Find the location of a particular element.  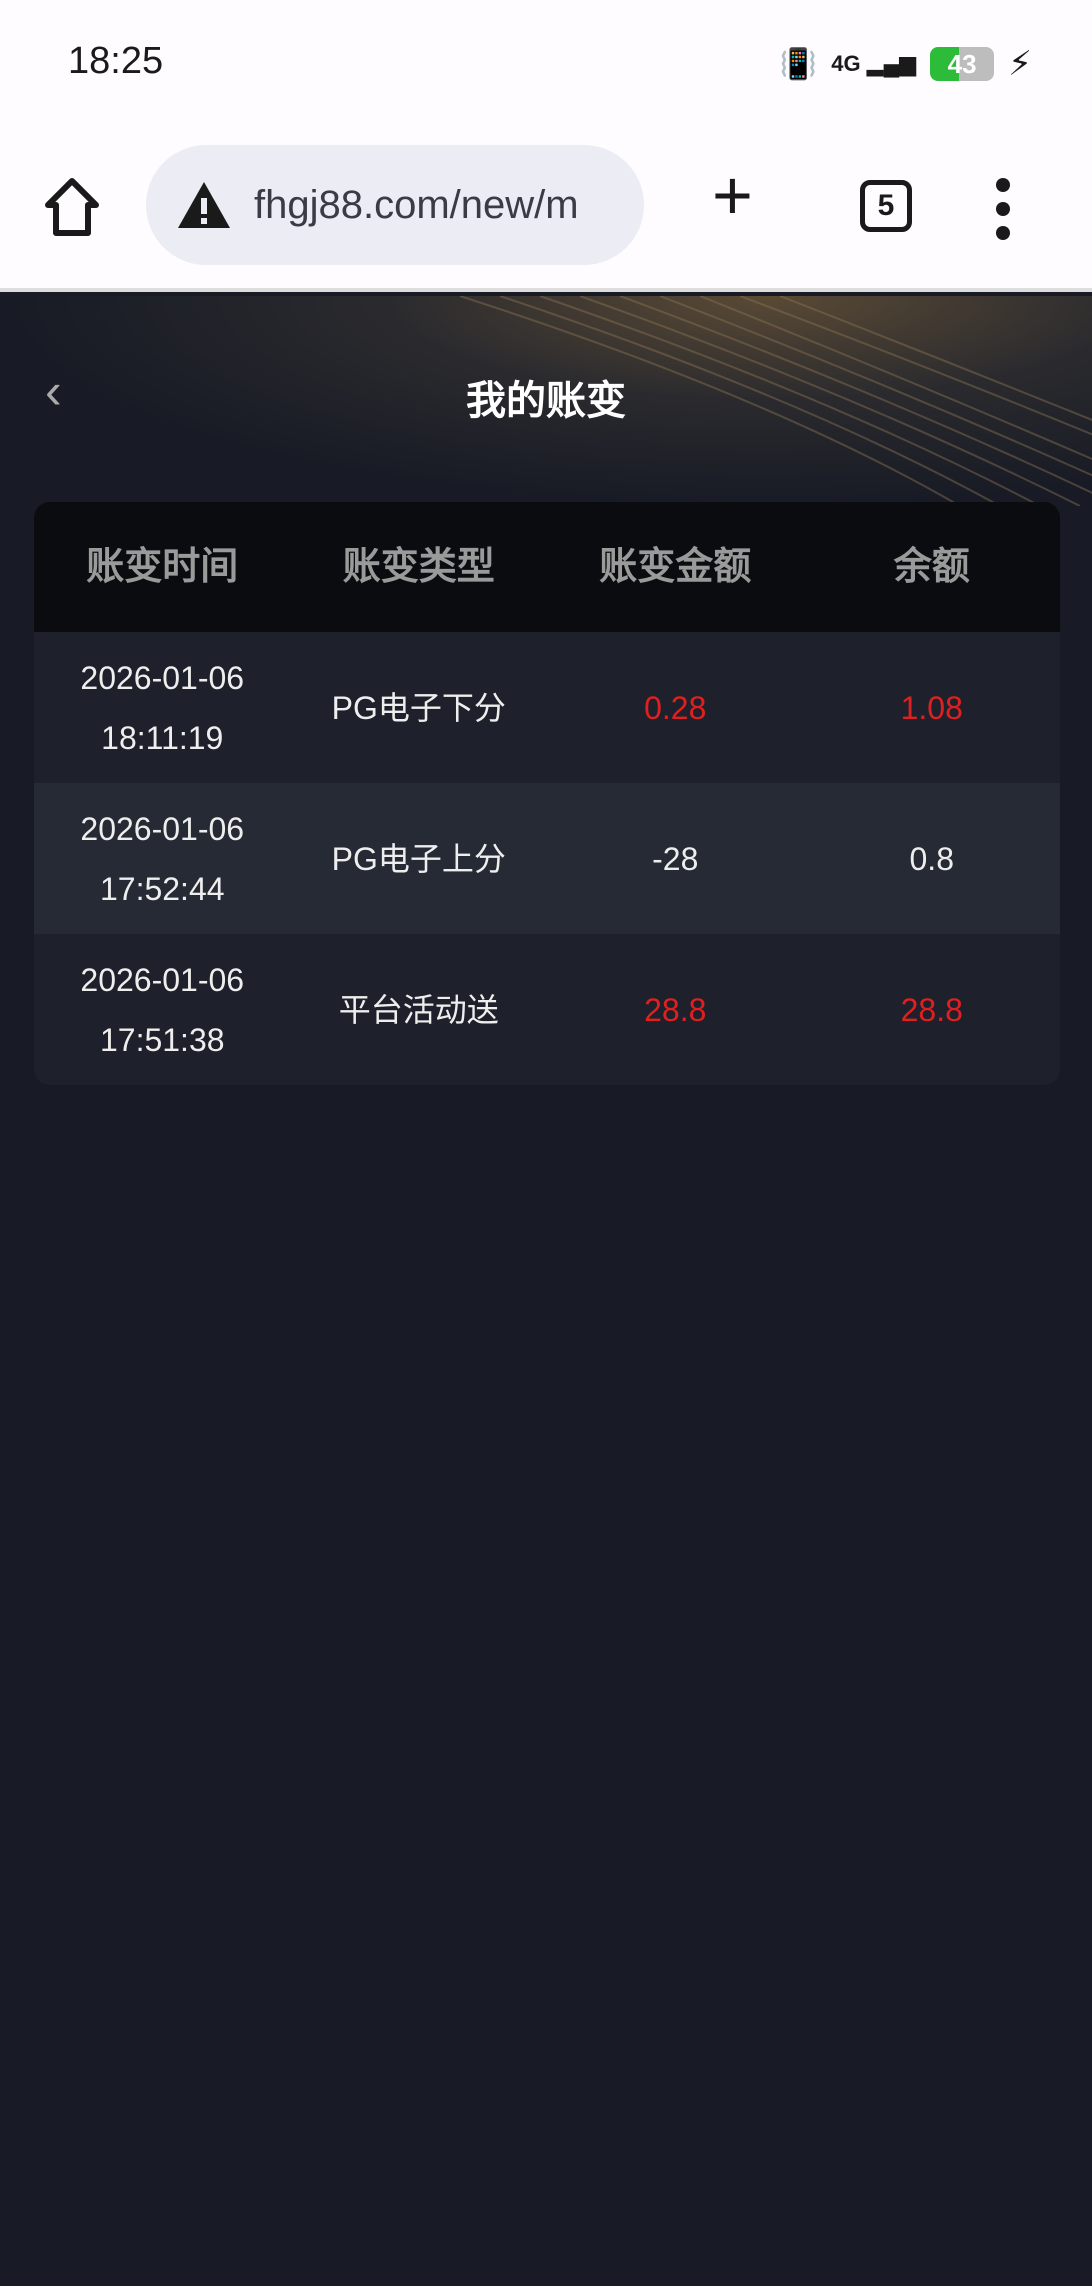

page-header: ‹ 我的账变 is located at coordinates (546, 401).